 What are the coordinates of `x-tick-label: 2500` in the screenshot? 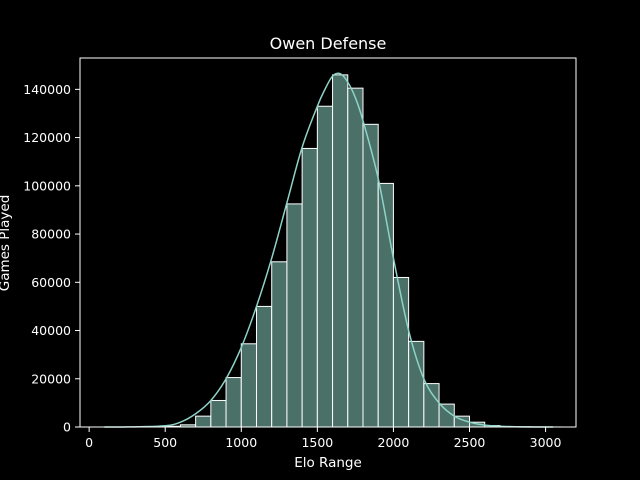 It's located at (470, 442).